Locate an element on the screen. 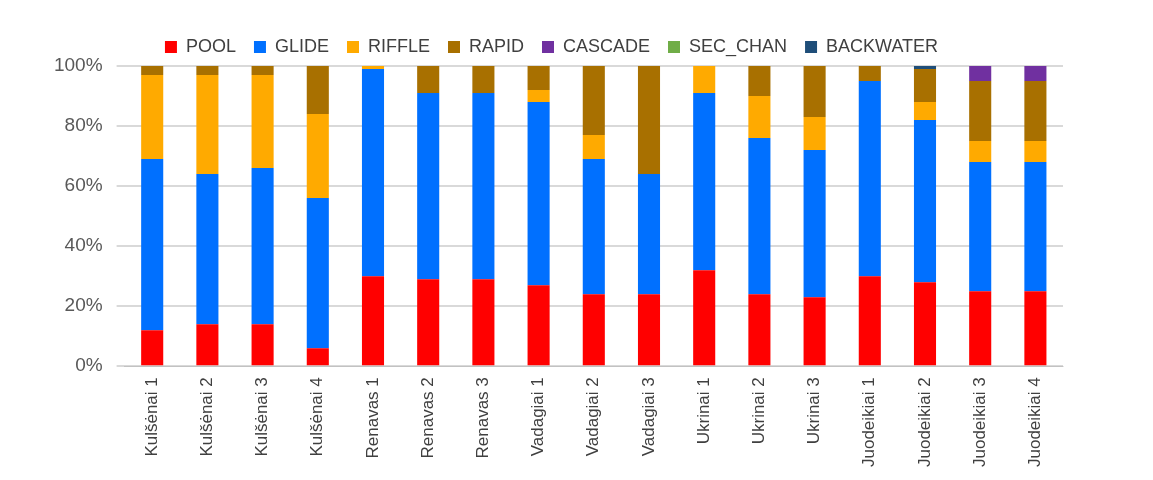 The width and height of the screenshot is (1153, 480). x-tick-label: Renavas 2 is located at coordinates (427, 418).